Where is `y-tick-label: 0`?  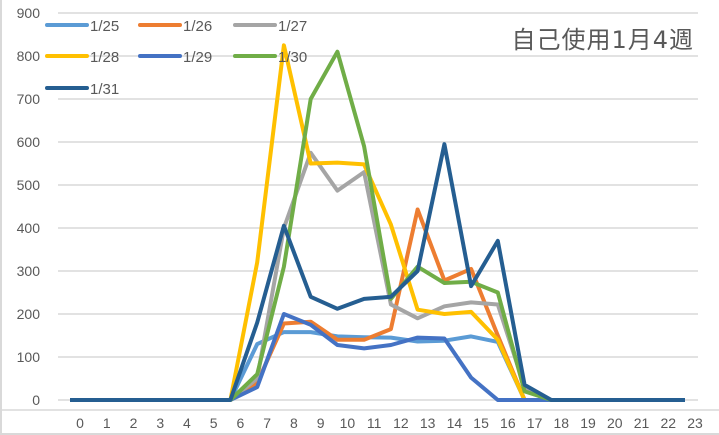
y-tick-label: 0 is located at coordinates (36, 400).